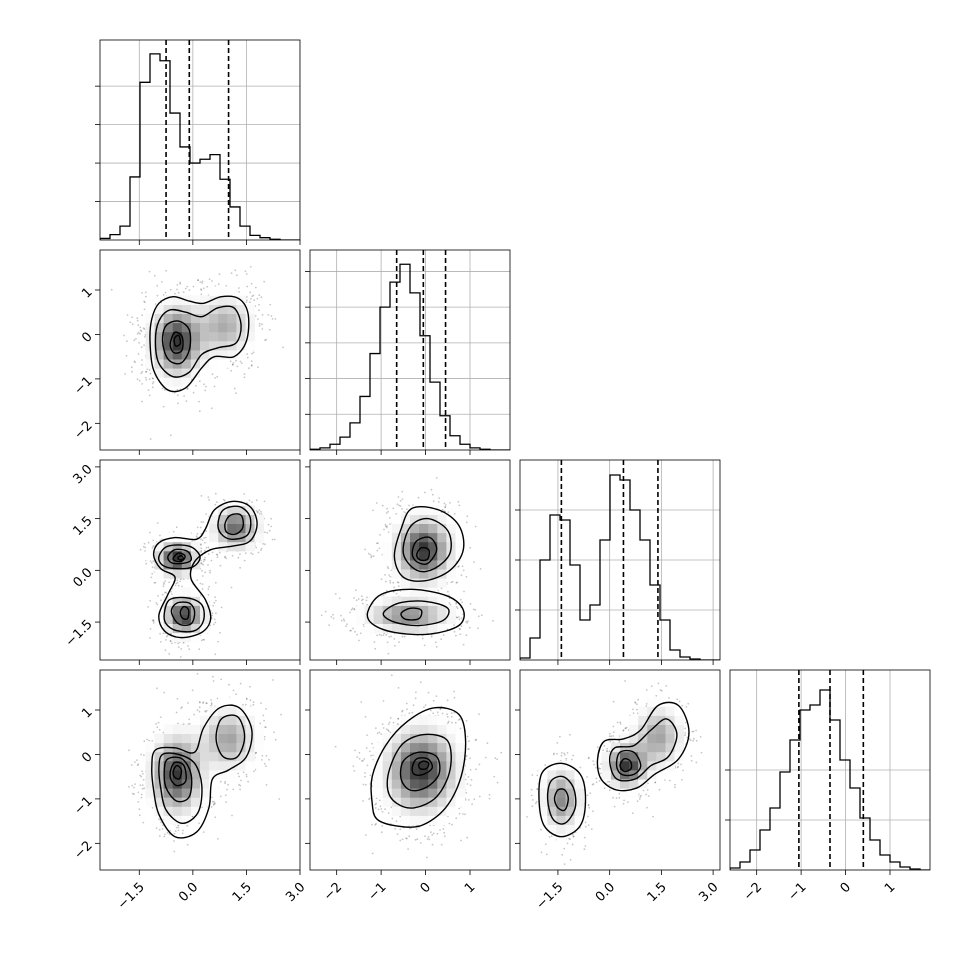 Image resolution: width=970 pixels, height=970 pixels. What do you see at coordinates (657, 892) in the screenshot?
I see `xtick-label-2-2: 1.5` at bounding box center [657, 892].